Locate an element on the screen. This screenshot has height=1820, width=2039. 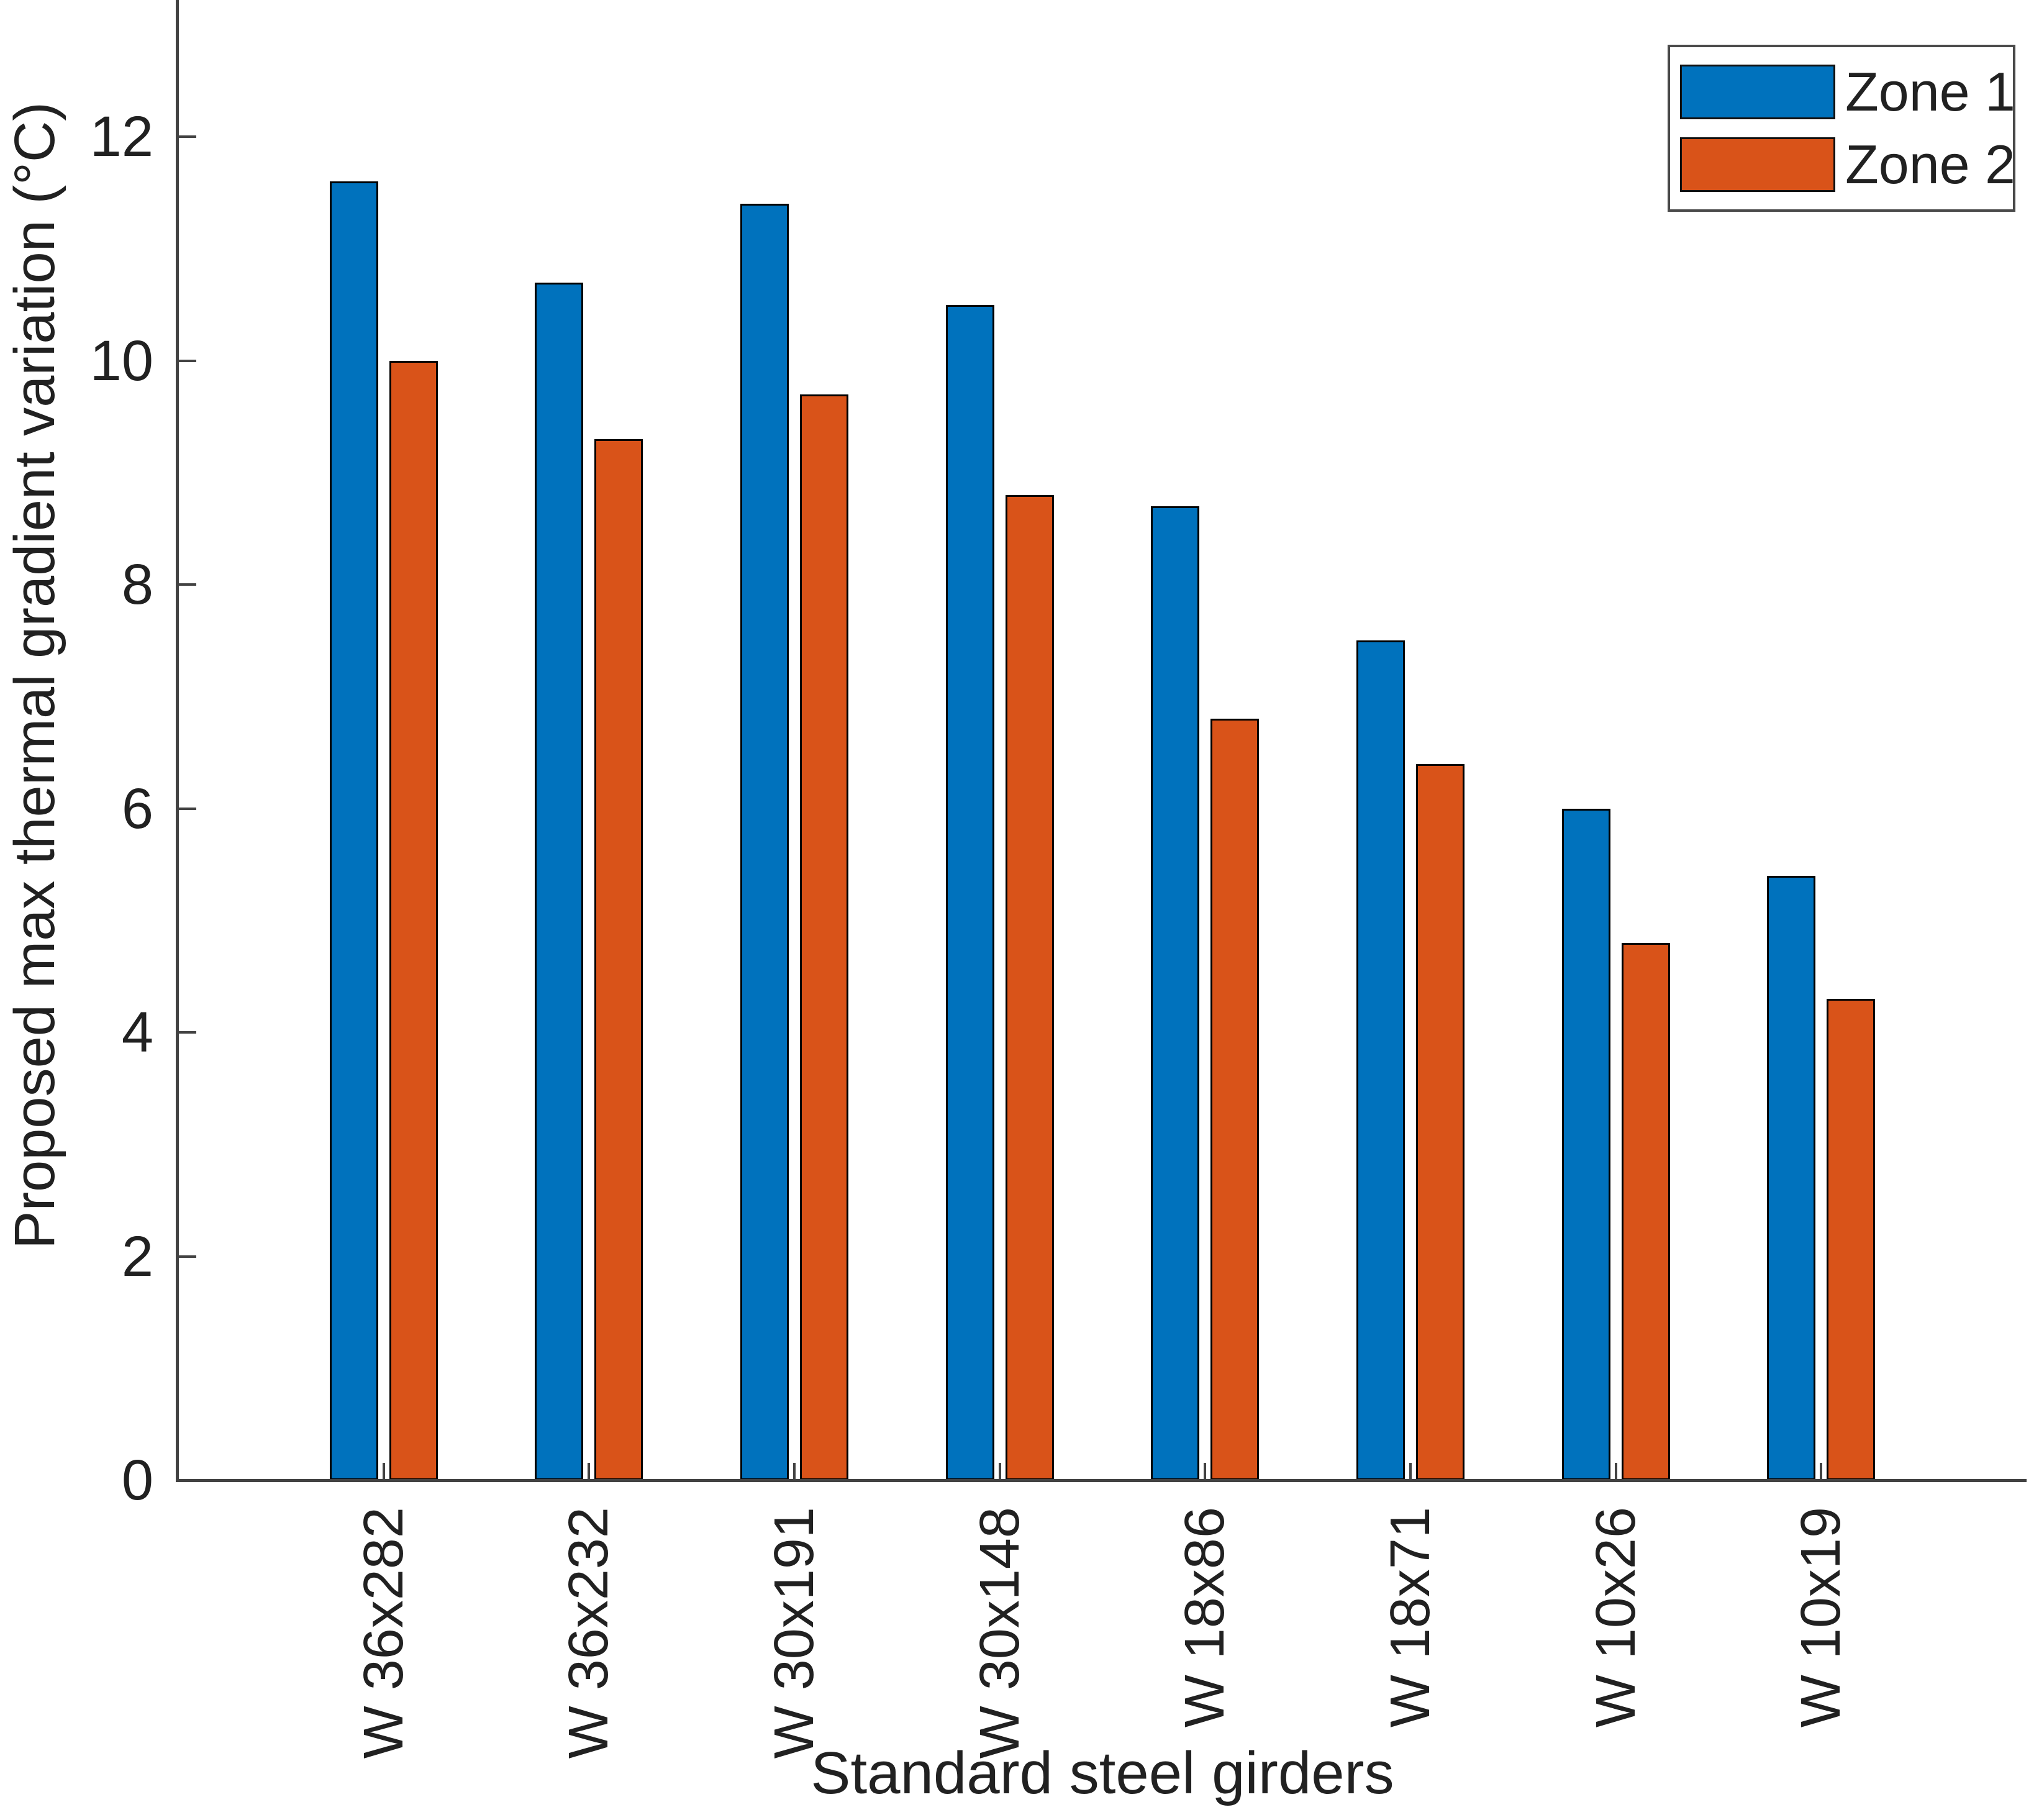
legend: Zone 1 Zone 2 is located at coordinates (1842, 128).